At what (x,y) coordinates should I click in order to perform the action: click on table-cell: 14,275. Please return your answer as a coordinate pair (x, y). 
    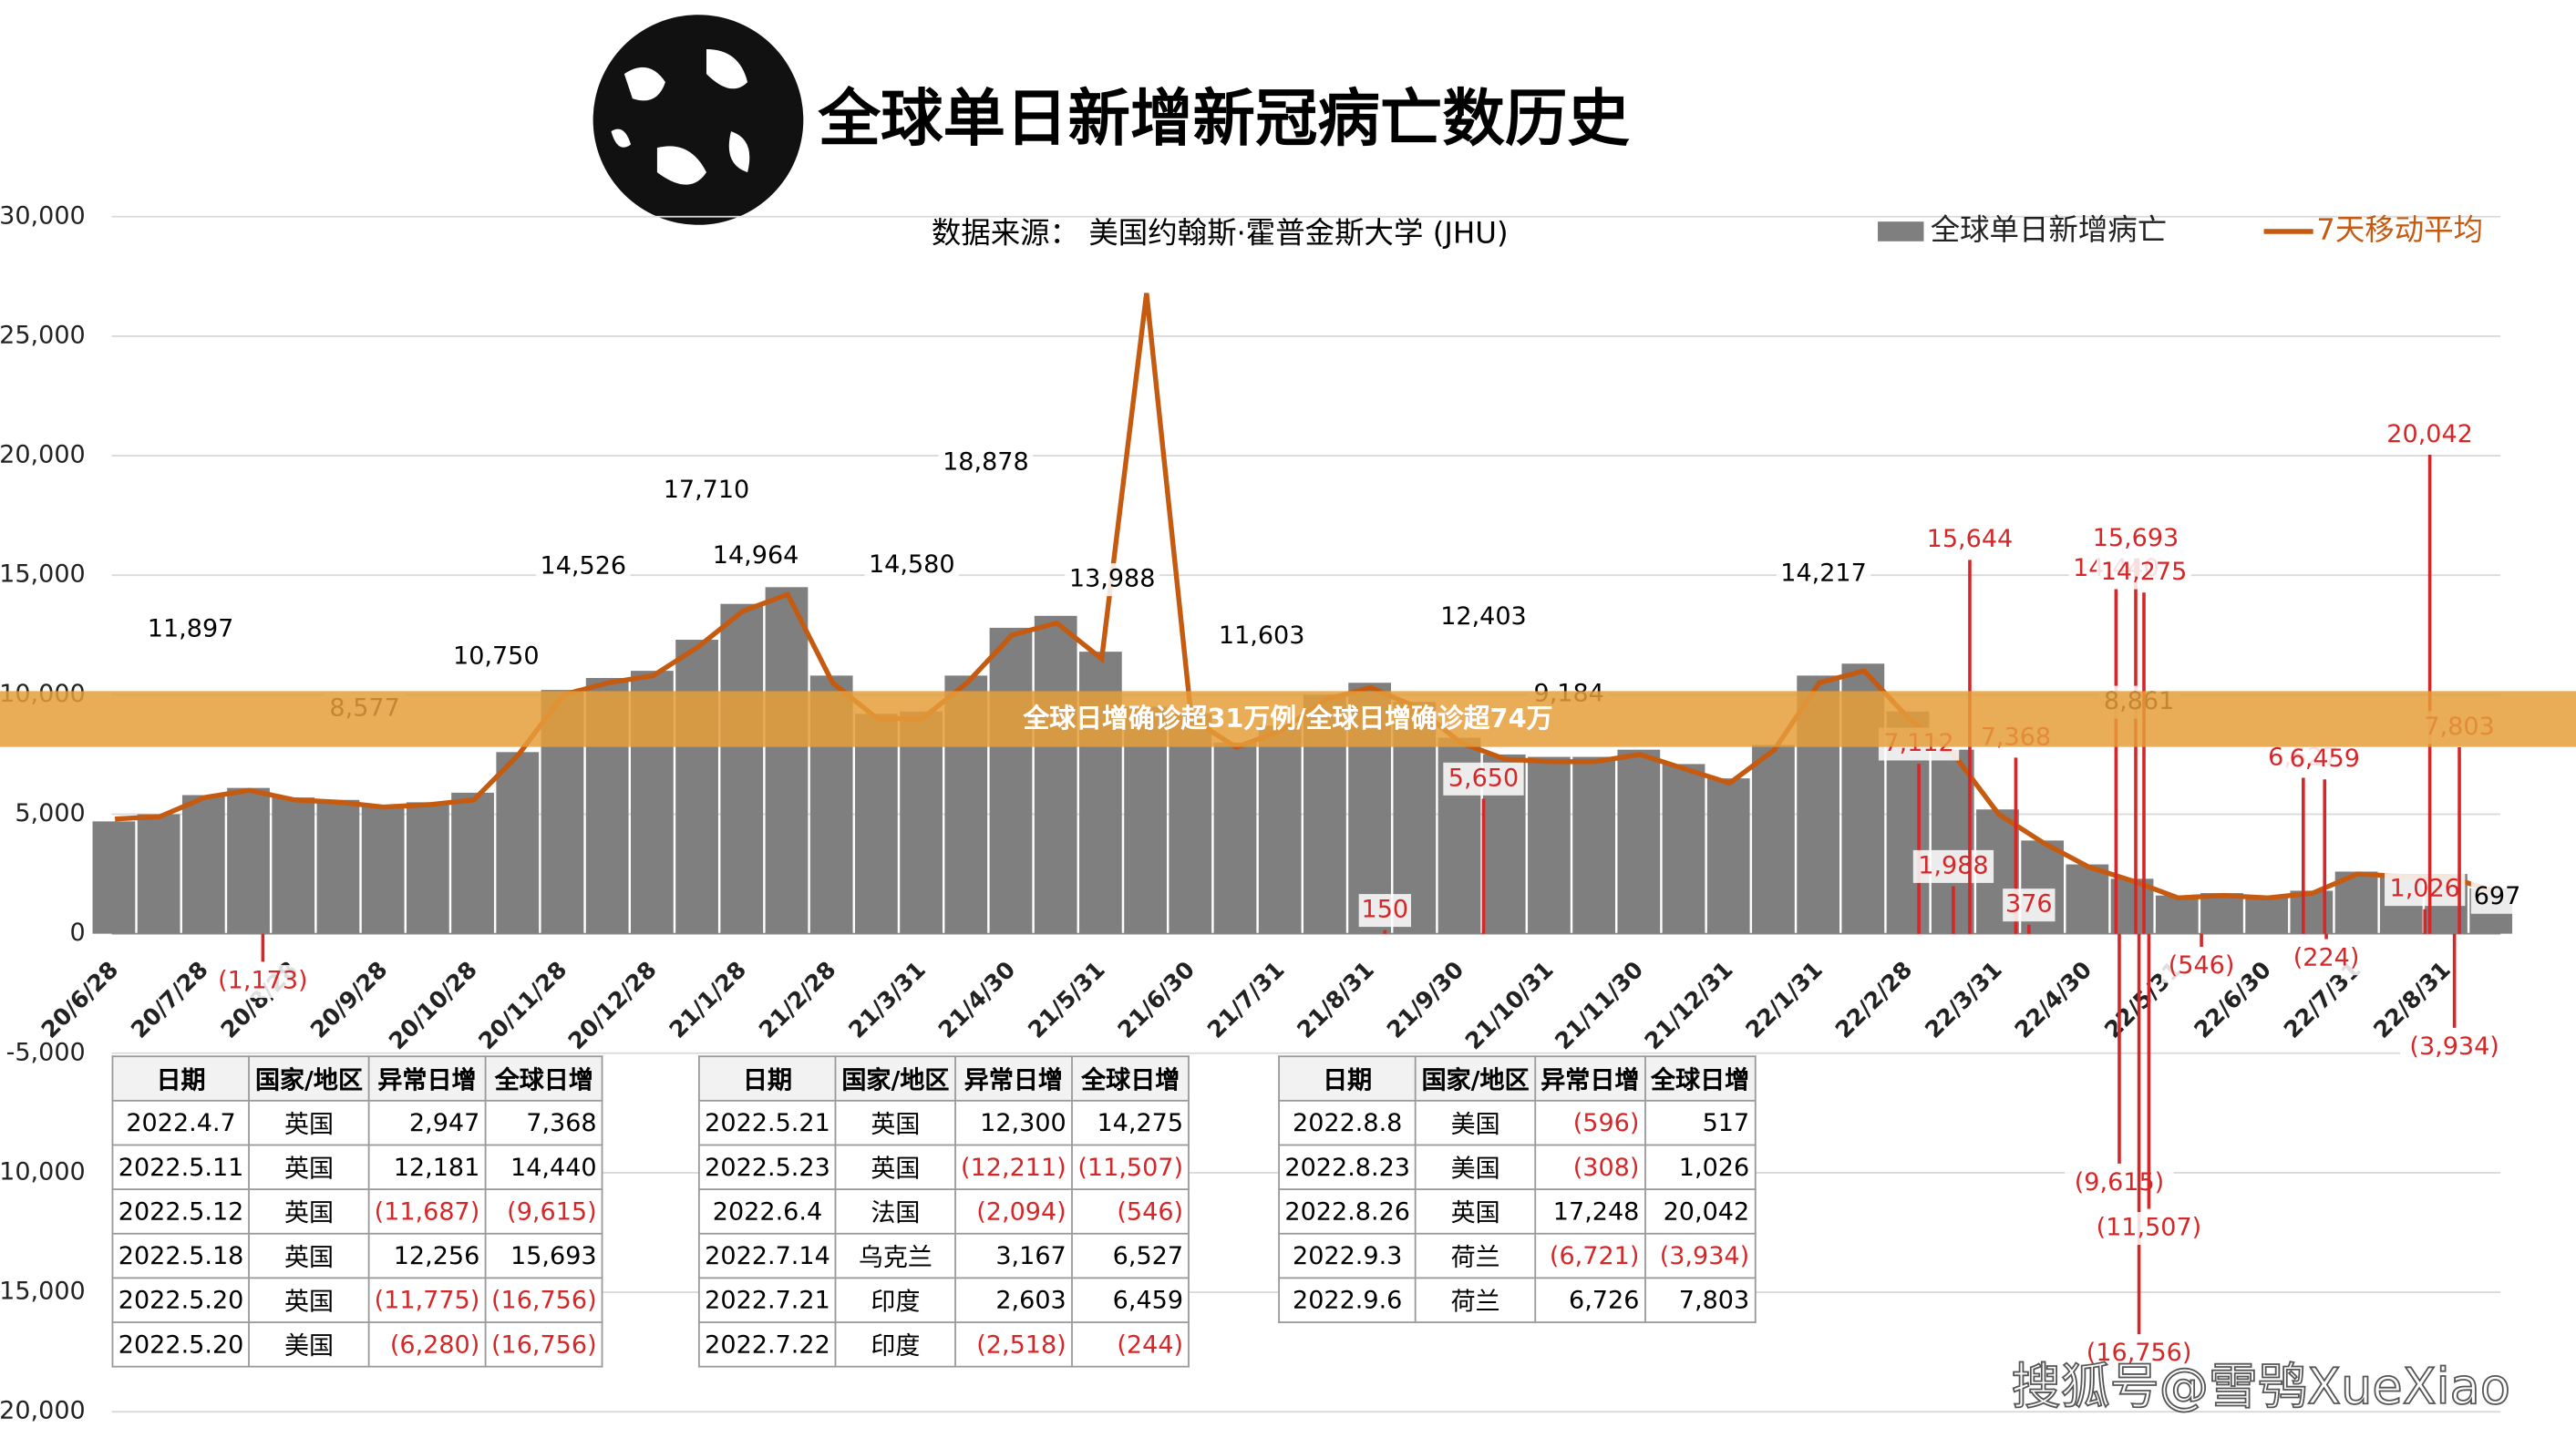
    Looking at the image, I should click on (1130, 1122).